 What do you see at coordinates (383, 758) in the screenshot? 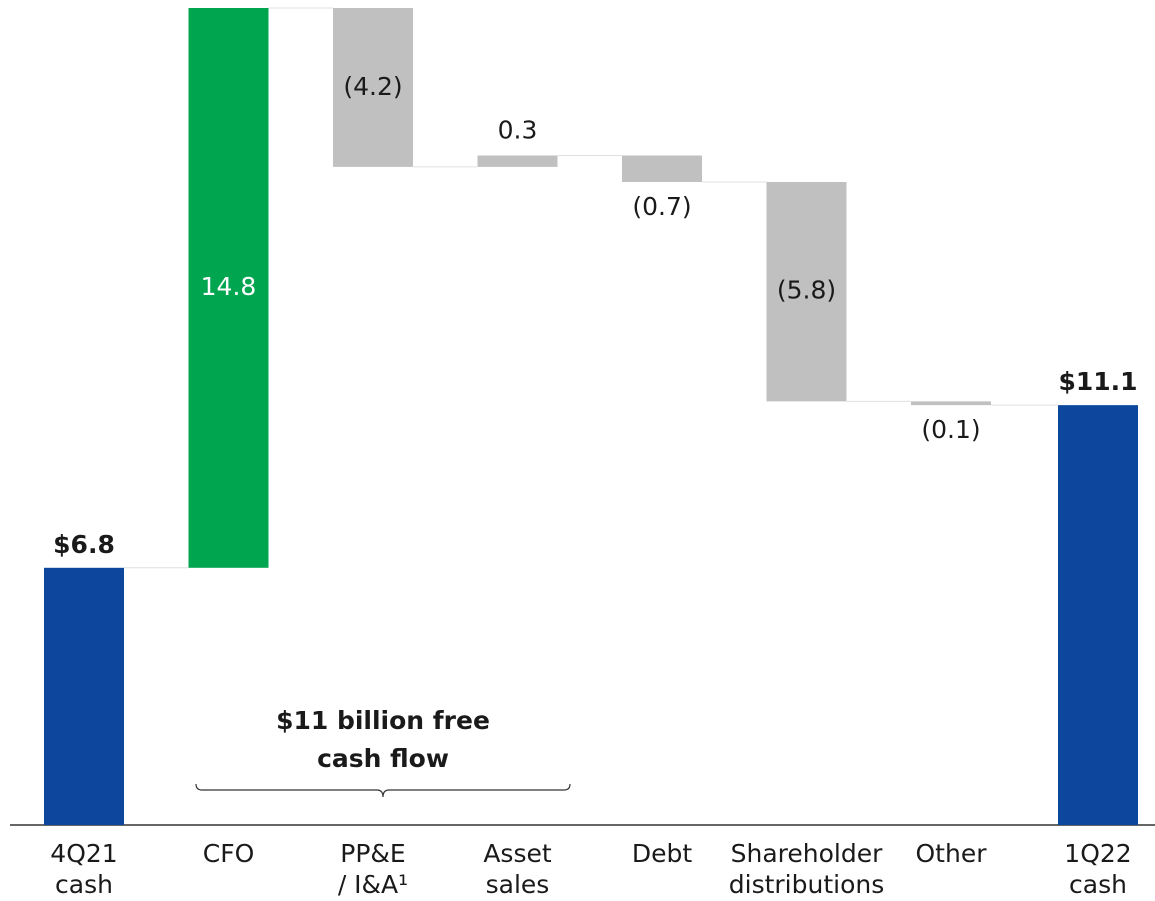
I see `annotation: cash flow` at bounding box center [383, 758].